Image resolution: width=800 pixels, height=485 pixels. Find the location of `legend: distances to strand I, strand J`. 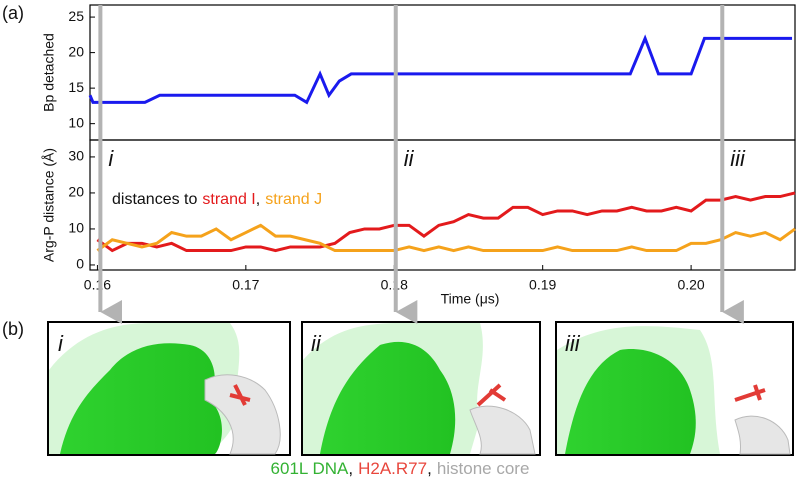

legend: distances to strand I, strand J is located at coordinates (217, 199).